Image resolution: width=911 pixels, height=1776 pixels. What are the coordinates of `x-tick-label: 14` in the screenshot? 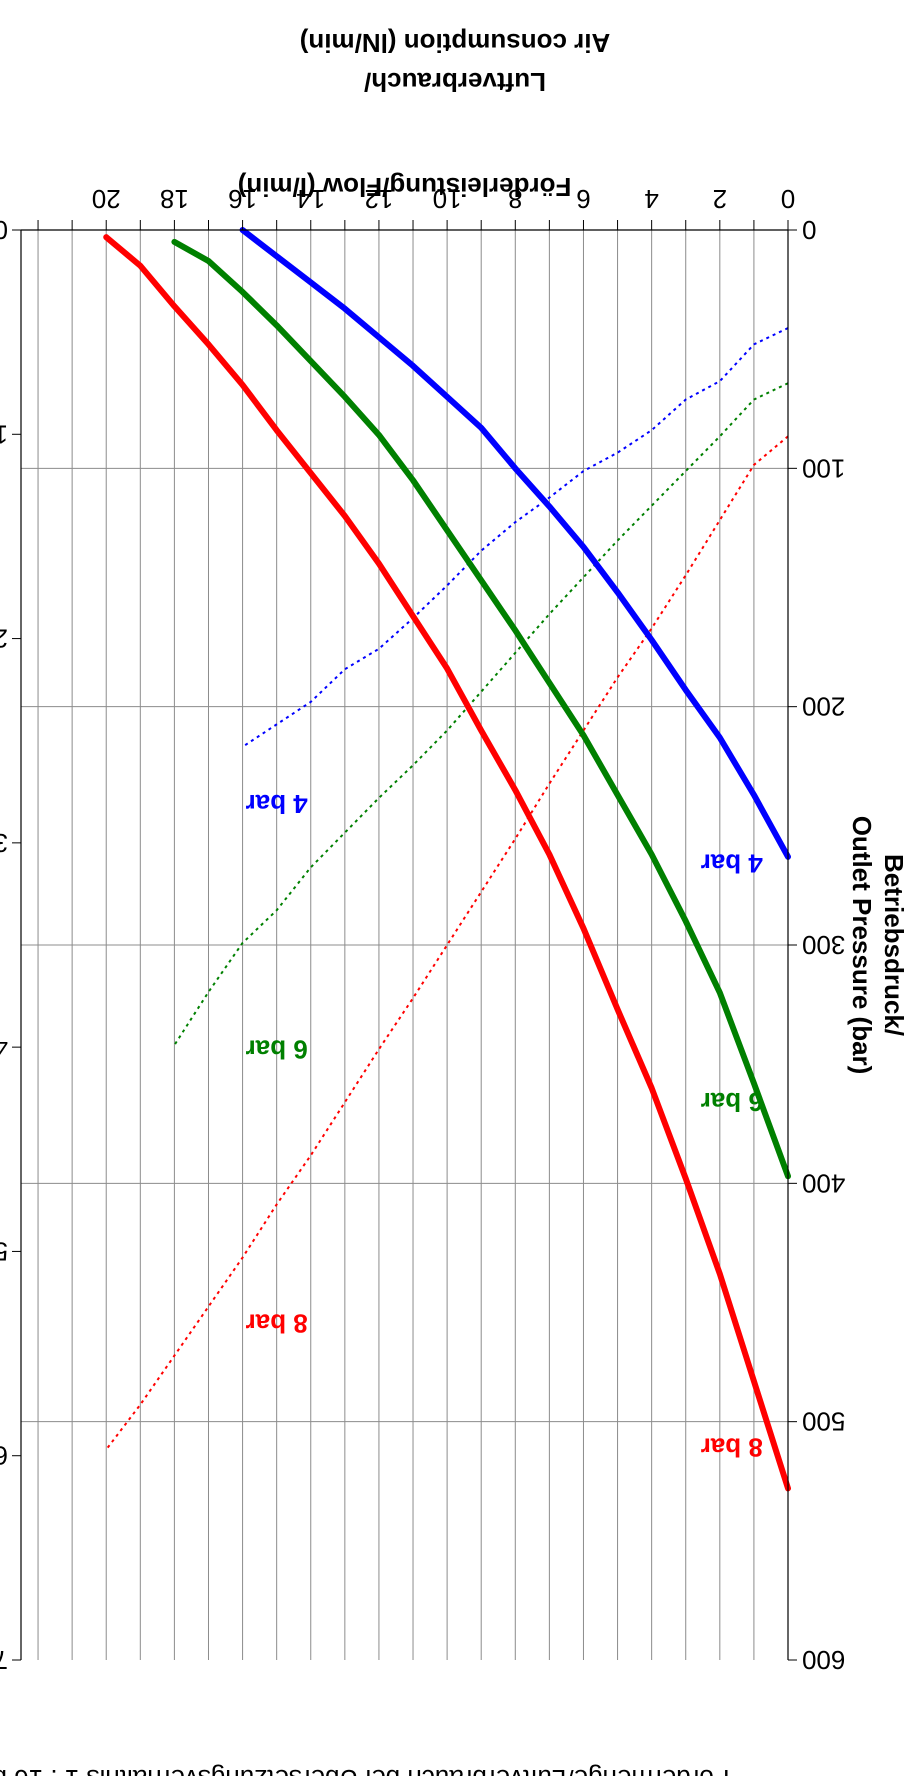 It's located at (310, 199).